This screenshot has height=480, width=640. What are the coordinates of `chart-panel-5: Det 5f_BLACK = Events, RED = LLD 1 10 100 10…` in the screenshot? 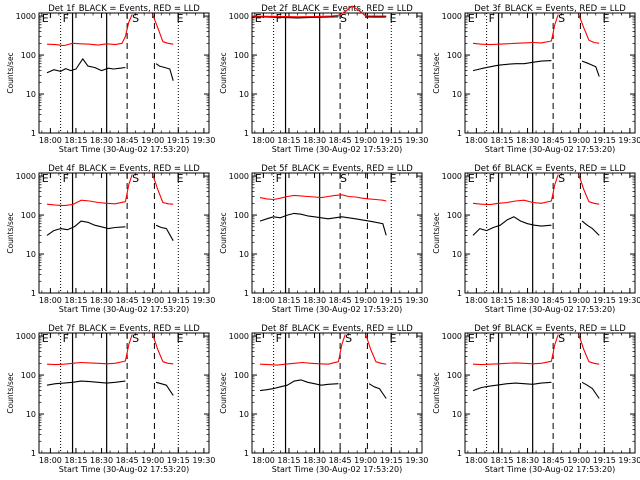 It's located at (323, 239).